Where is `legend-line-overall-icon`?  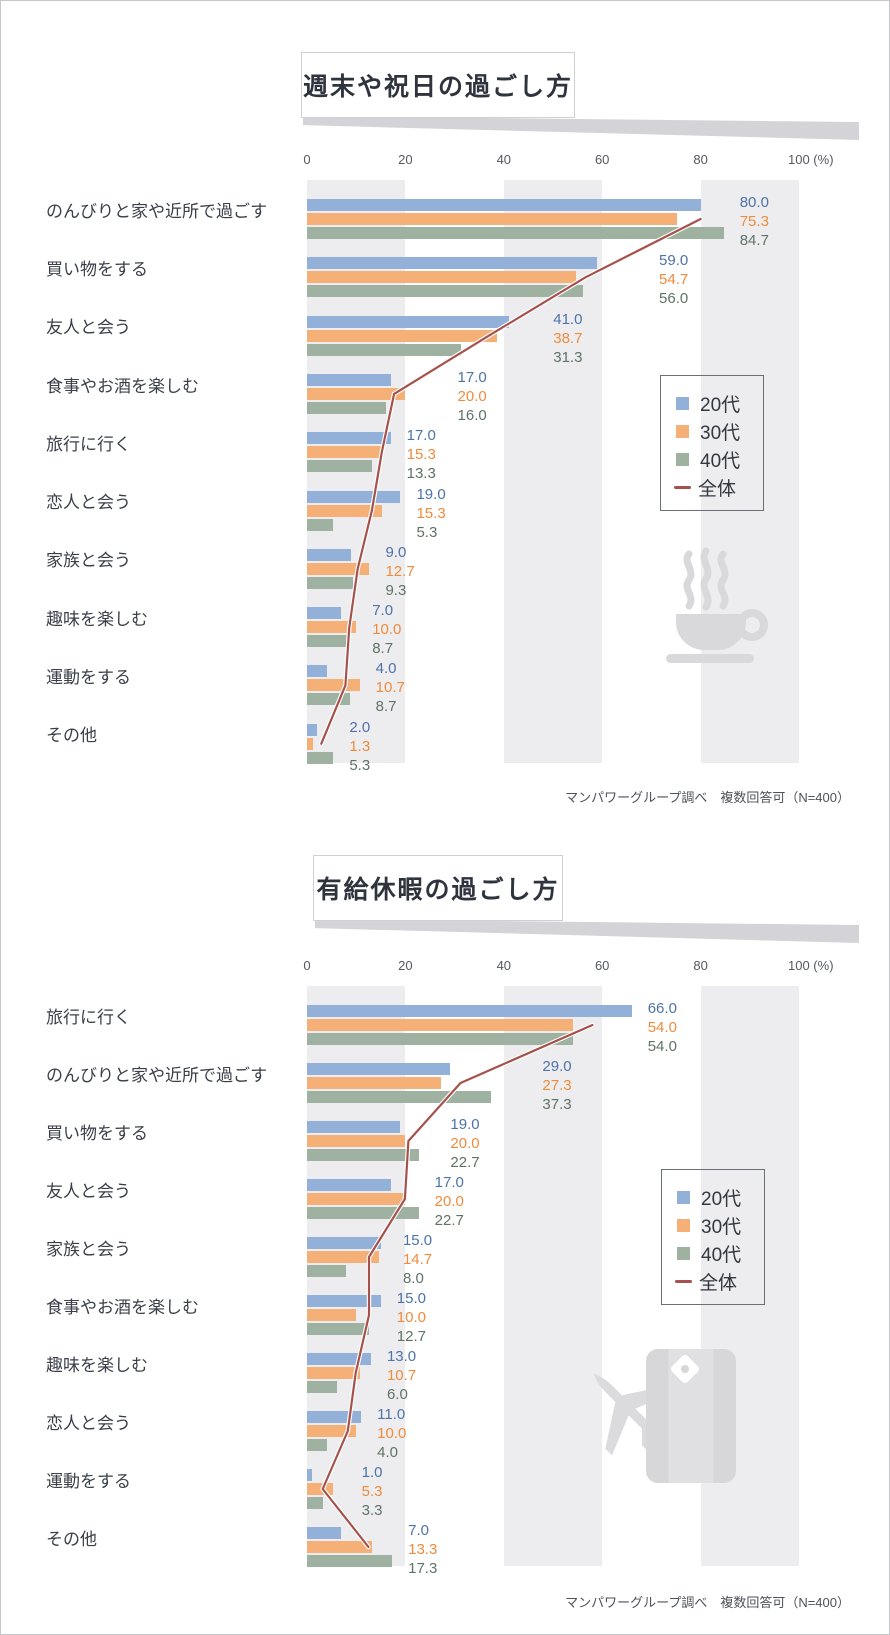
legend-line-overall-icon is located at coordinates (682, 487).